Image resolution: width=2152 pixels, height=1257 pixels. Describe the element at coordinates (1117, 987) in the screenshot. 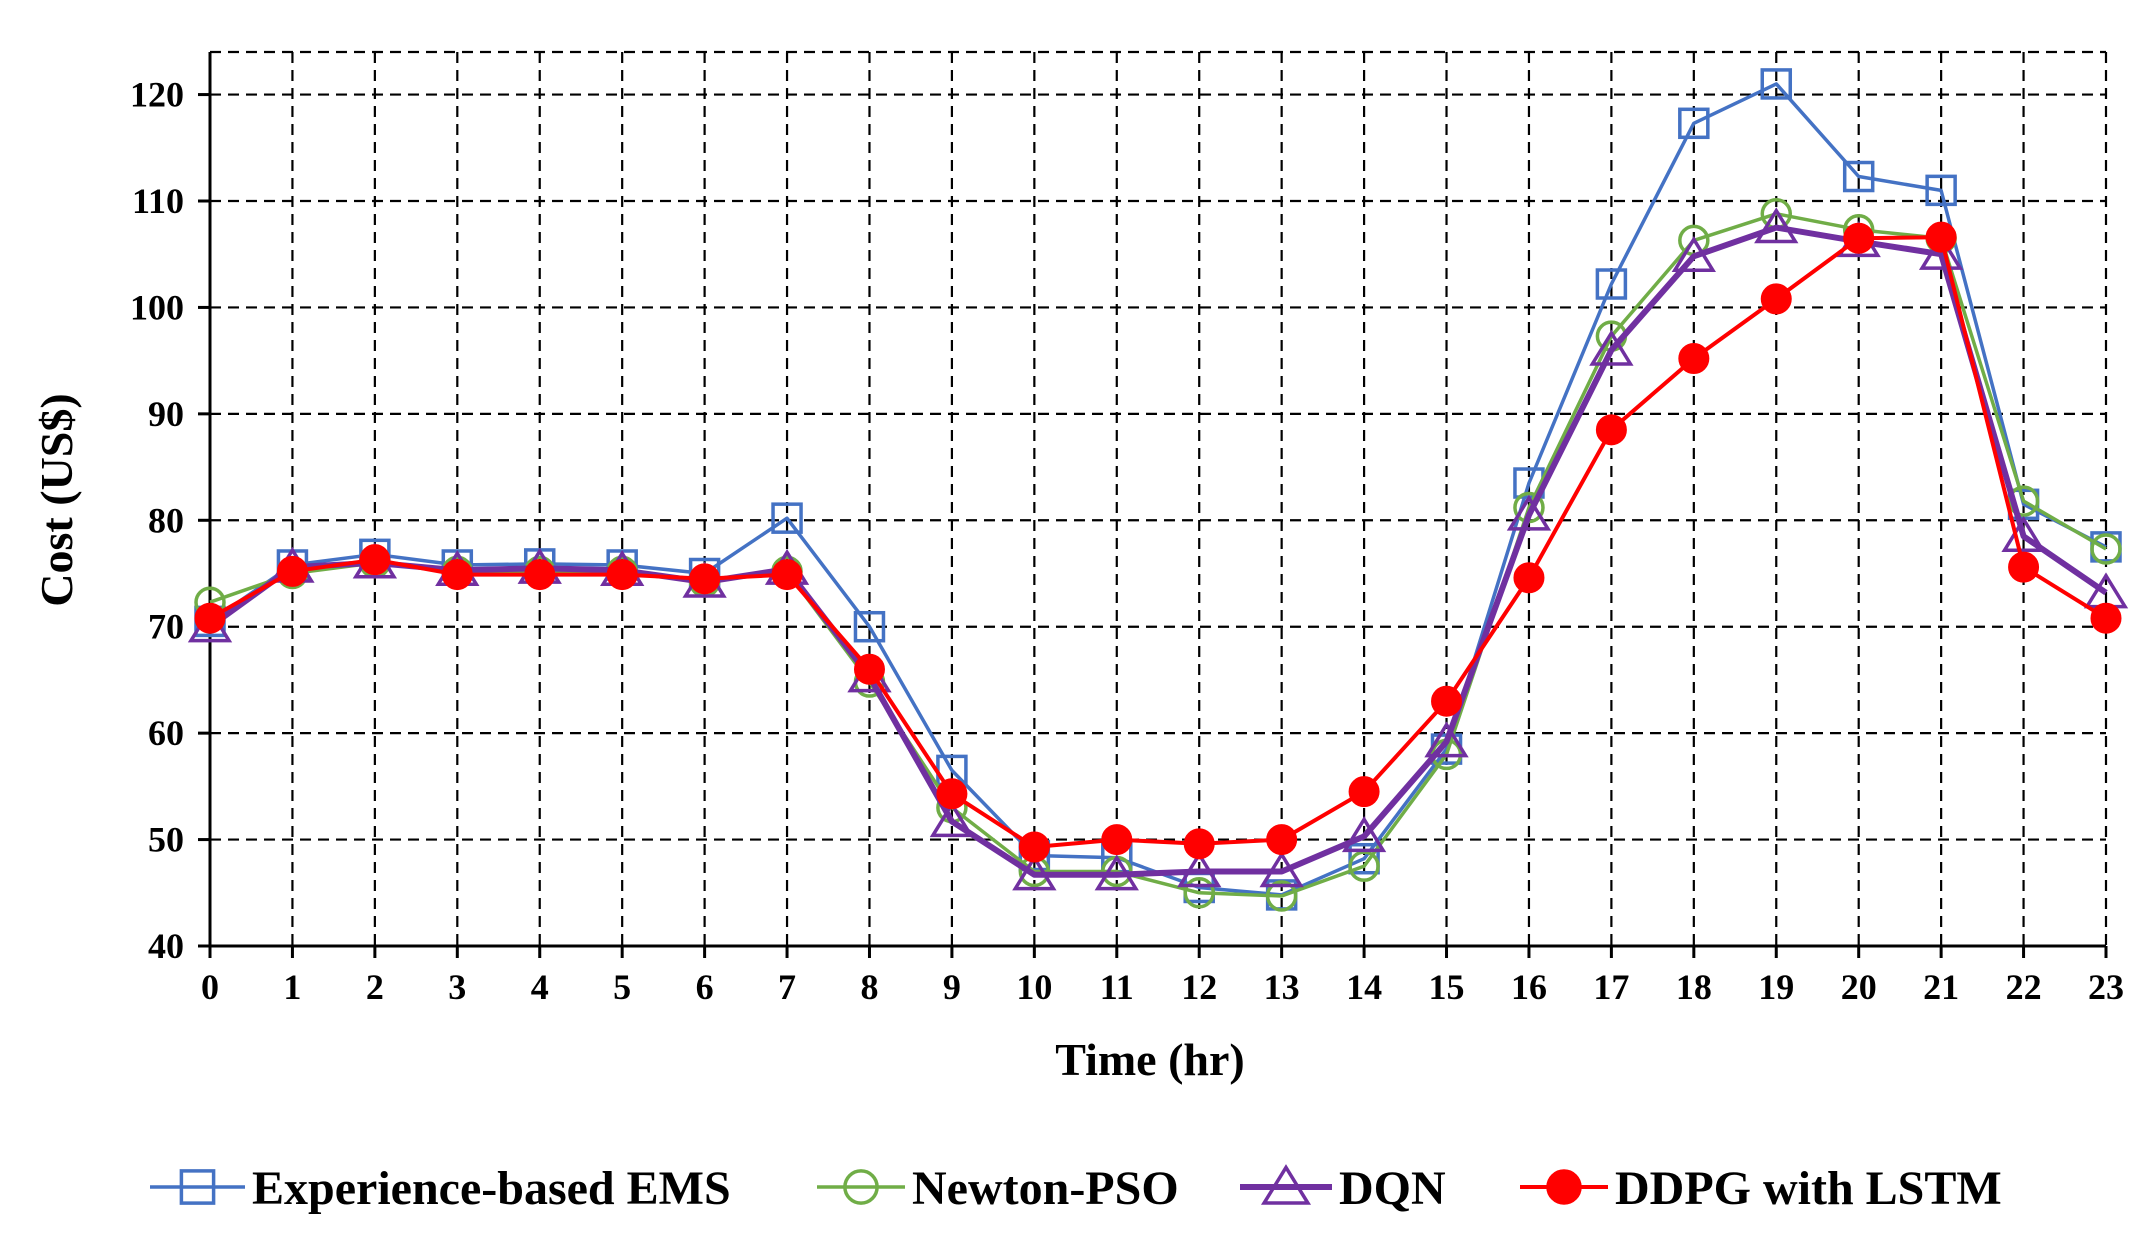

I see `x-tick-label: 11` at that location.